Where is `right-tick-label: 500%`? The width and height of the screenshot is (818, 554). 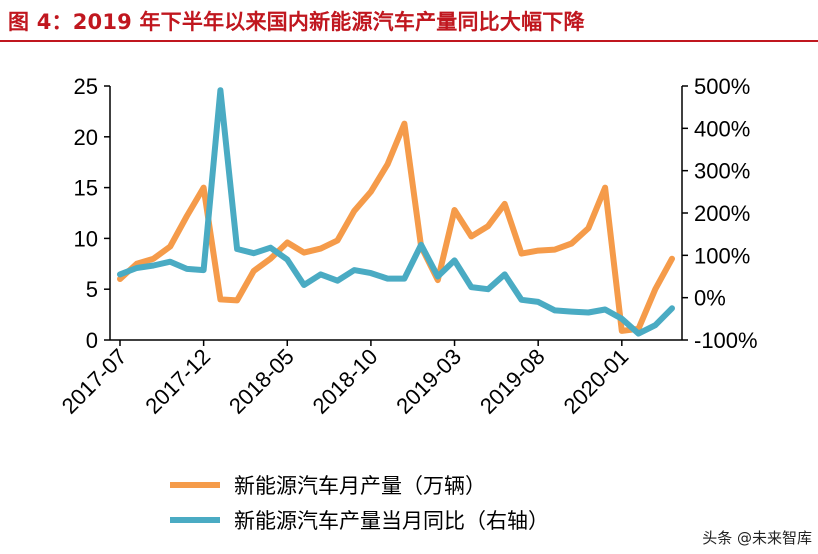
right-tick-label: 500% is located at coordinates (722, 86).